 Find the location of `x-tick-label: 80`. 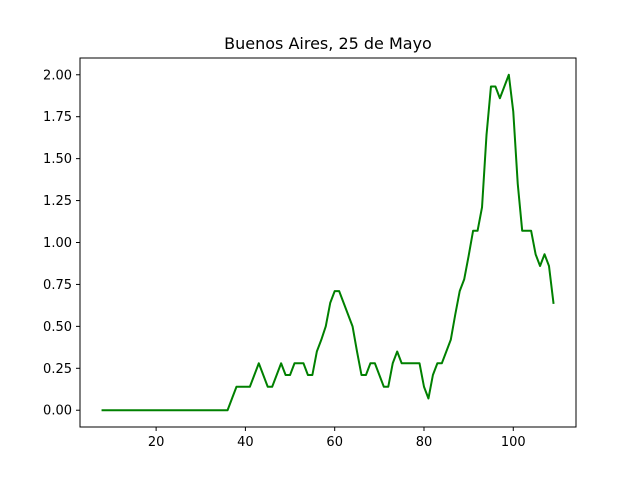

x-tick-label: 80 is located at coordinates (424, 442).